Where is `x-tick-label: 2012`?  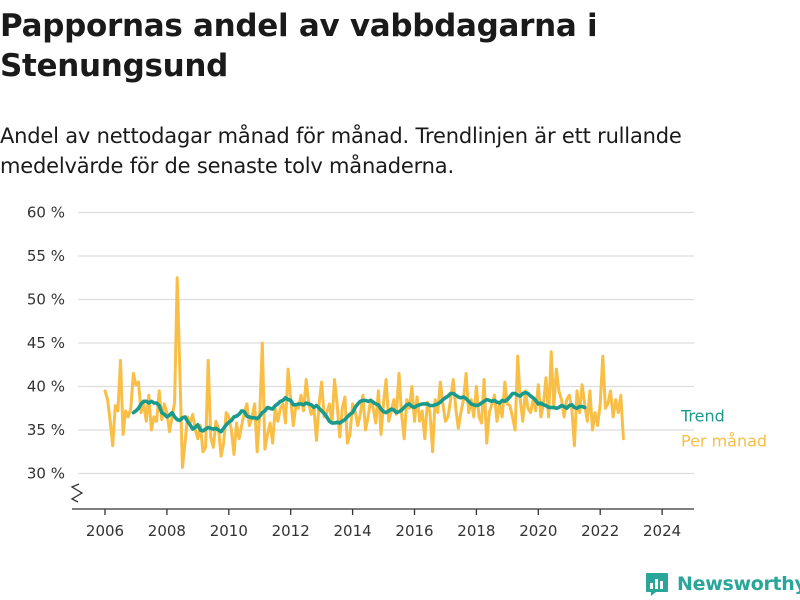
x-tick-label: 2012 is located at coordinates (291, 531).